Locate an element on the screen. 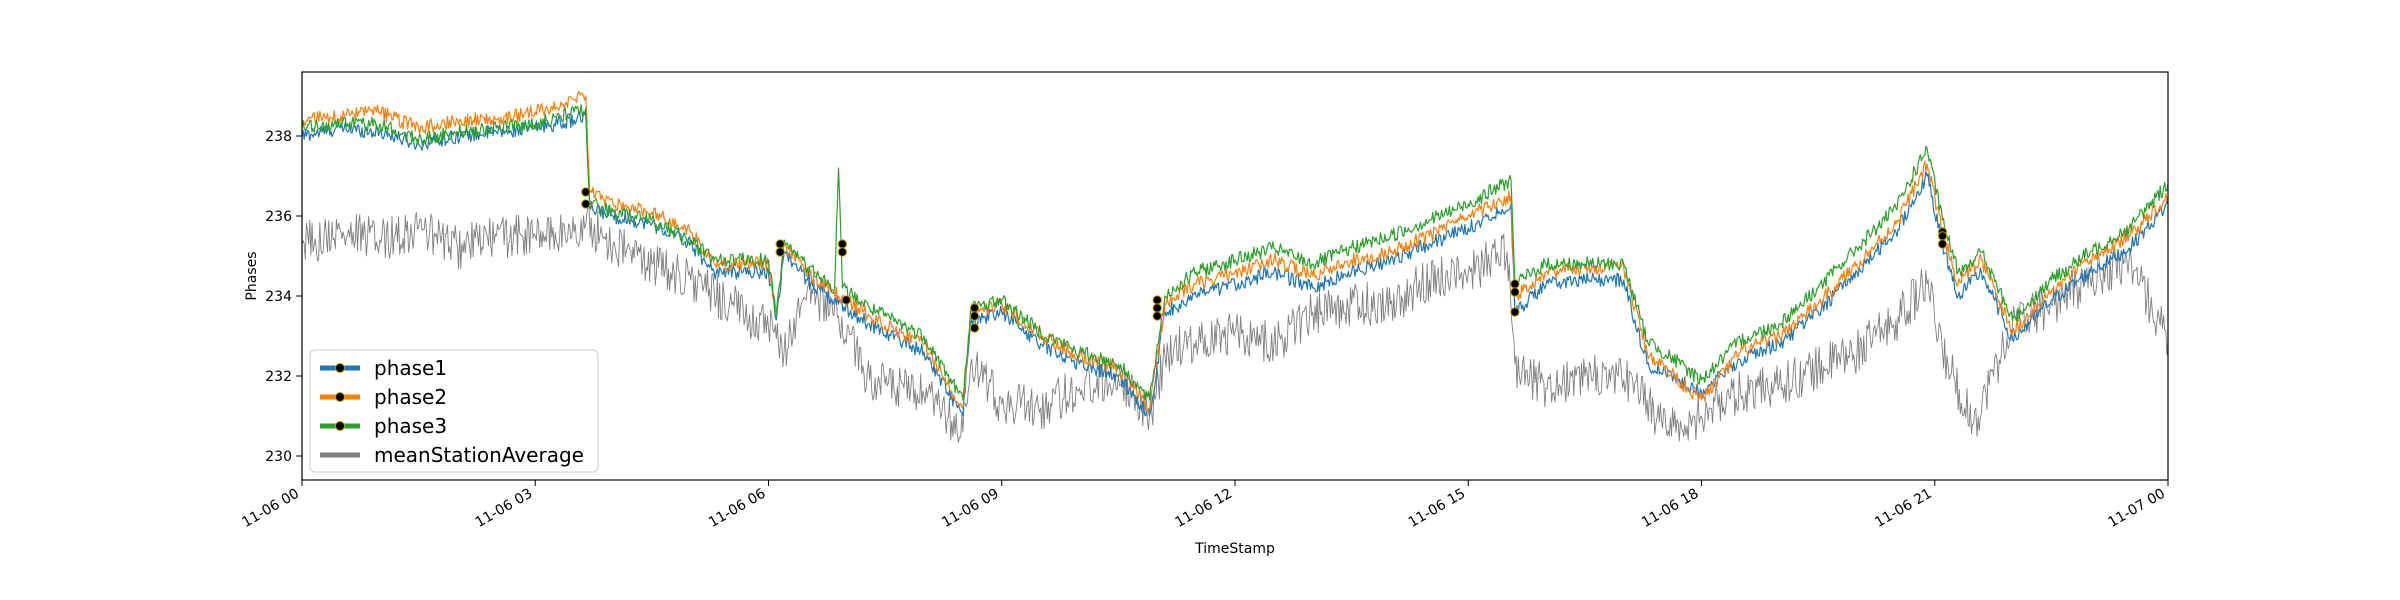 This screenshot has width=2400, height=600. legend: phase1 phase2 phase3 meanStationAverage is located at coordinates (454, 411).